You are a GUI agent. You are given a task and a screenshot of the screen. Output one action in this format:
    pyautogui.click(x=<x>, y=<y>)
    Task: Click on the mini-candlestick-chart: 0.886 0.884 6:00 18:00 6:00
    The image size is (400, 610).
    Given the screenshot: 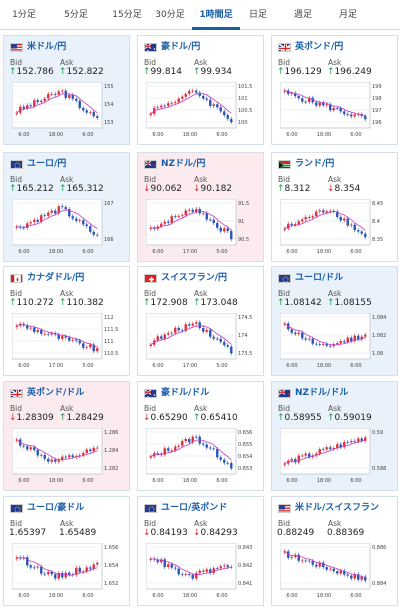 What is the action you would take?
    pyautogui.click(x=335, y=572)
    